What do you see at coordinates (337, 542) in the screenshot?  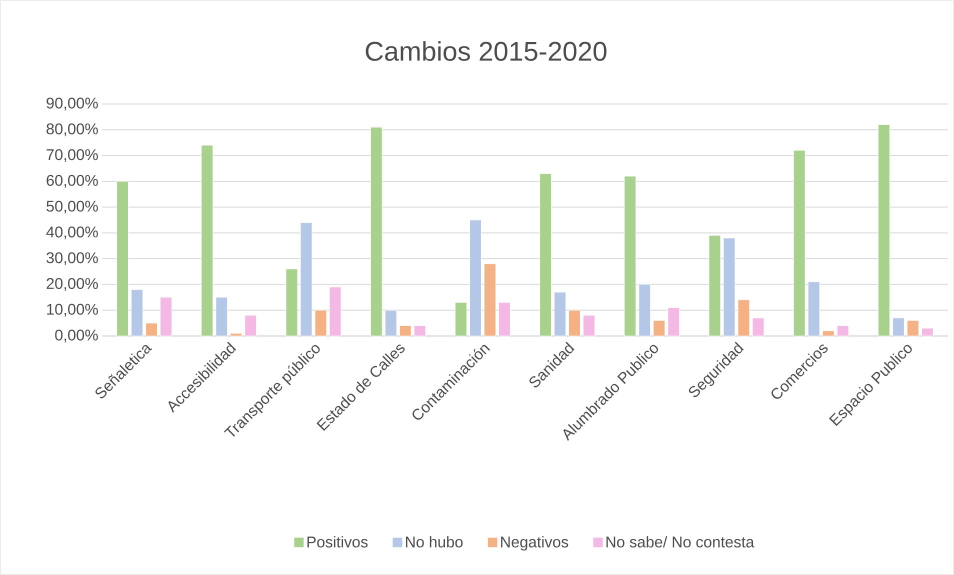 I see `legend-label: Positivos` at bounding box center [337, 542].